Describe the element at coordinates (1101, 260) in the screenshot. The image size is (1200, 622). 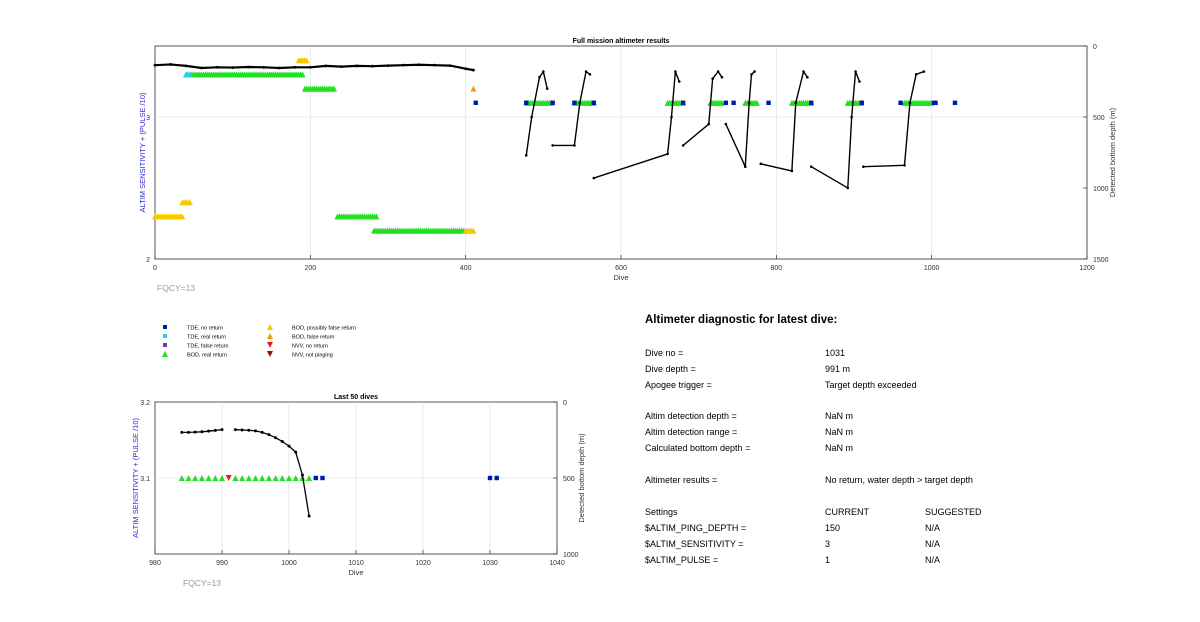
I see `y2-tick-label: 1500` at that location.